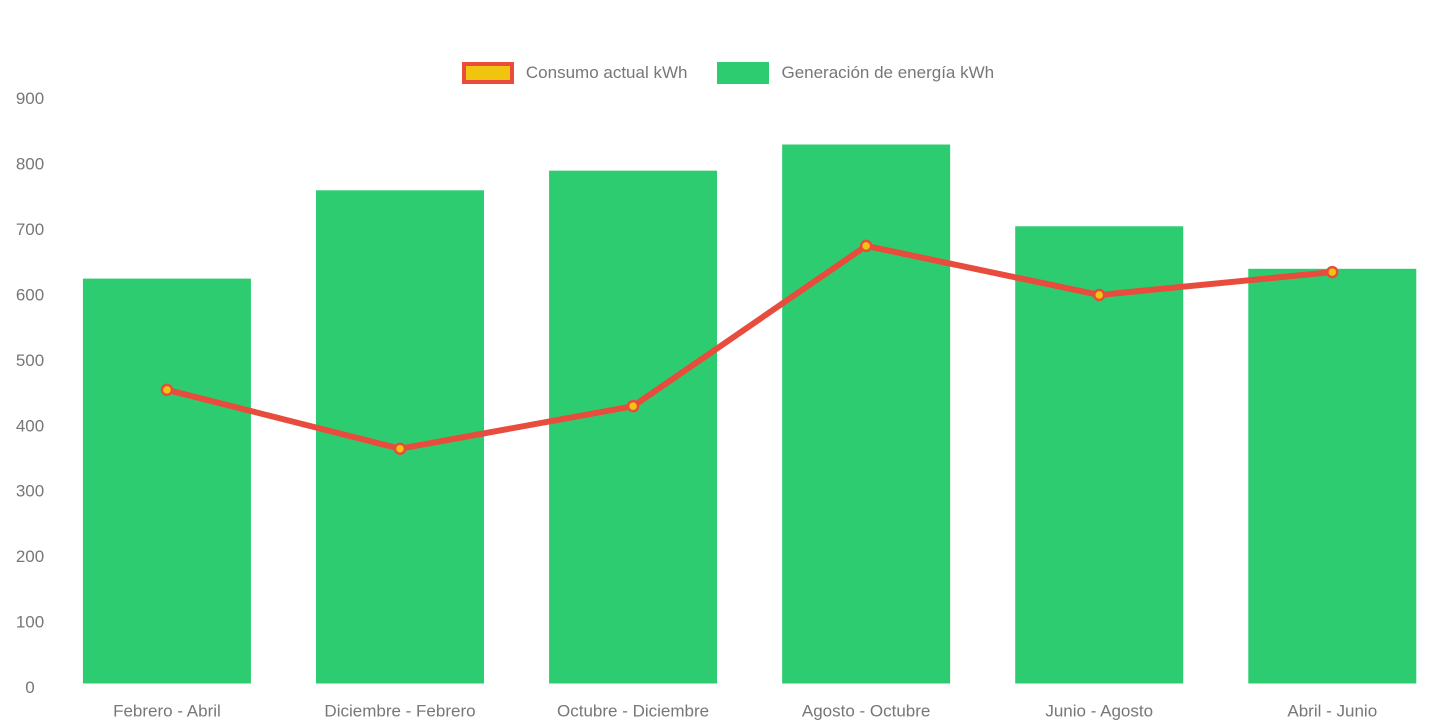 Image resolution: width=1456 pixels, height=727 pixels. Describe the element at coordinates (888, 72) in the screenshot. I see `legend-label-generacion: Generación de energía kWh` at that location.